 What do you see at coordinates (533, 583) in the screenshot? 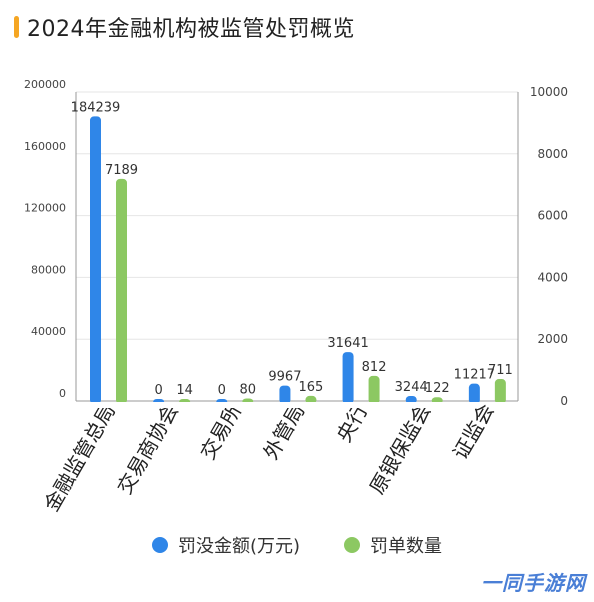
I see `watermark-logo: 一同手游网` at bounding box center [533, 583].